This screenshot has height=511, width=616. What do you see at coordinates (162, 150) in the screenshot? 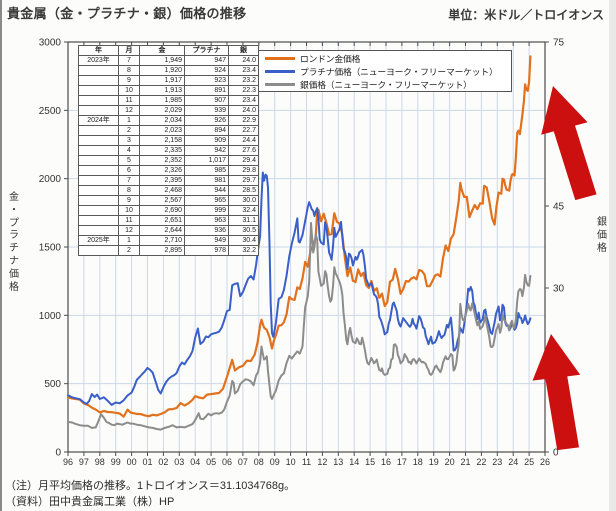
I see `table-cell: 2,335` at bounding box center [162, 150].